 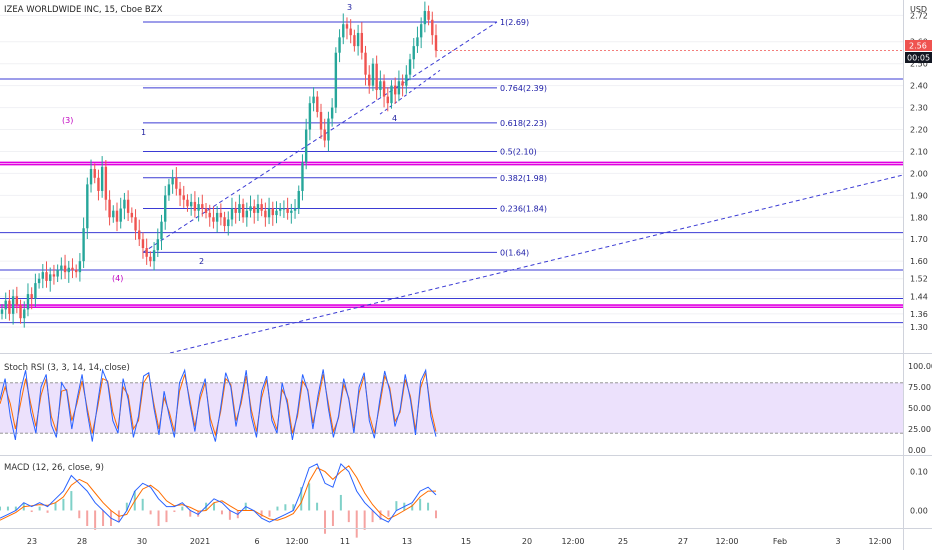 What do you see at coordinates (919, 510) in the screenshot?
I see `macd-tick-label: 0.00` at bounding box center [919, 510].